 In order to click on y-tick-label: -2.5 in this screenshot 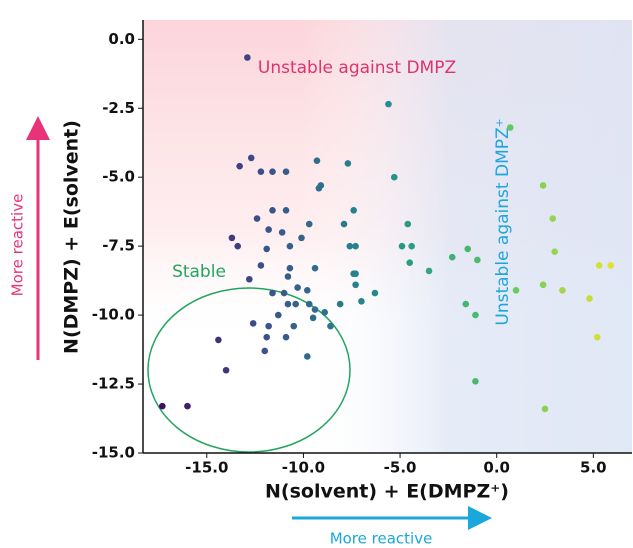, I will do `click(118, 108)`.